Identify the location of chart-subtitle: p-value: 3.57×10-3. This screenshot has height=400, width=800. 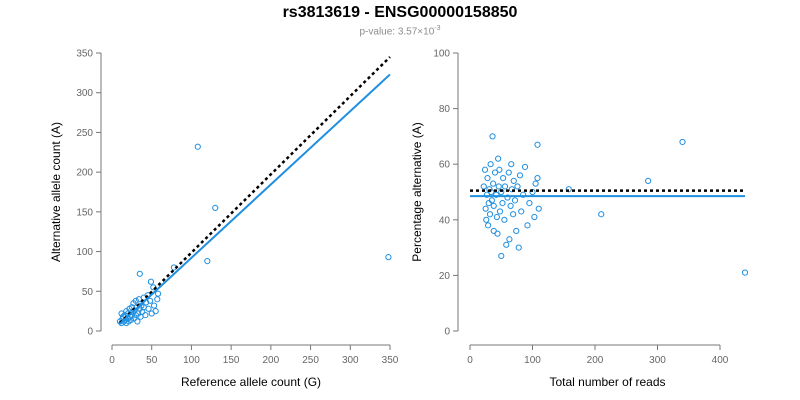
(400, 31).